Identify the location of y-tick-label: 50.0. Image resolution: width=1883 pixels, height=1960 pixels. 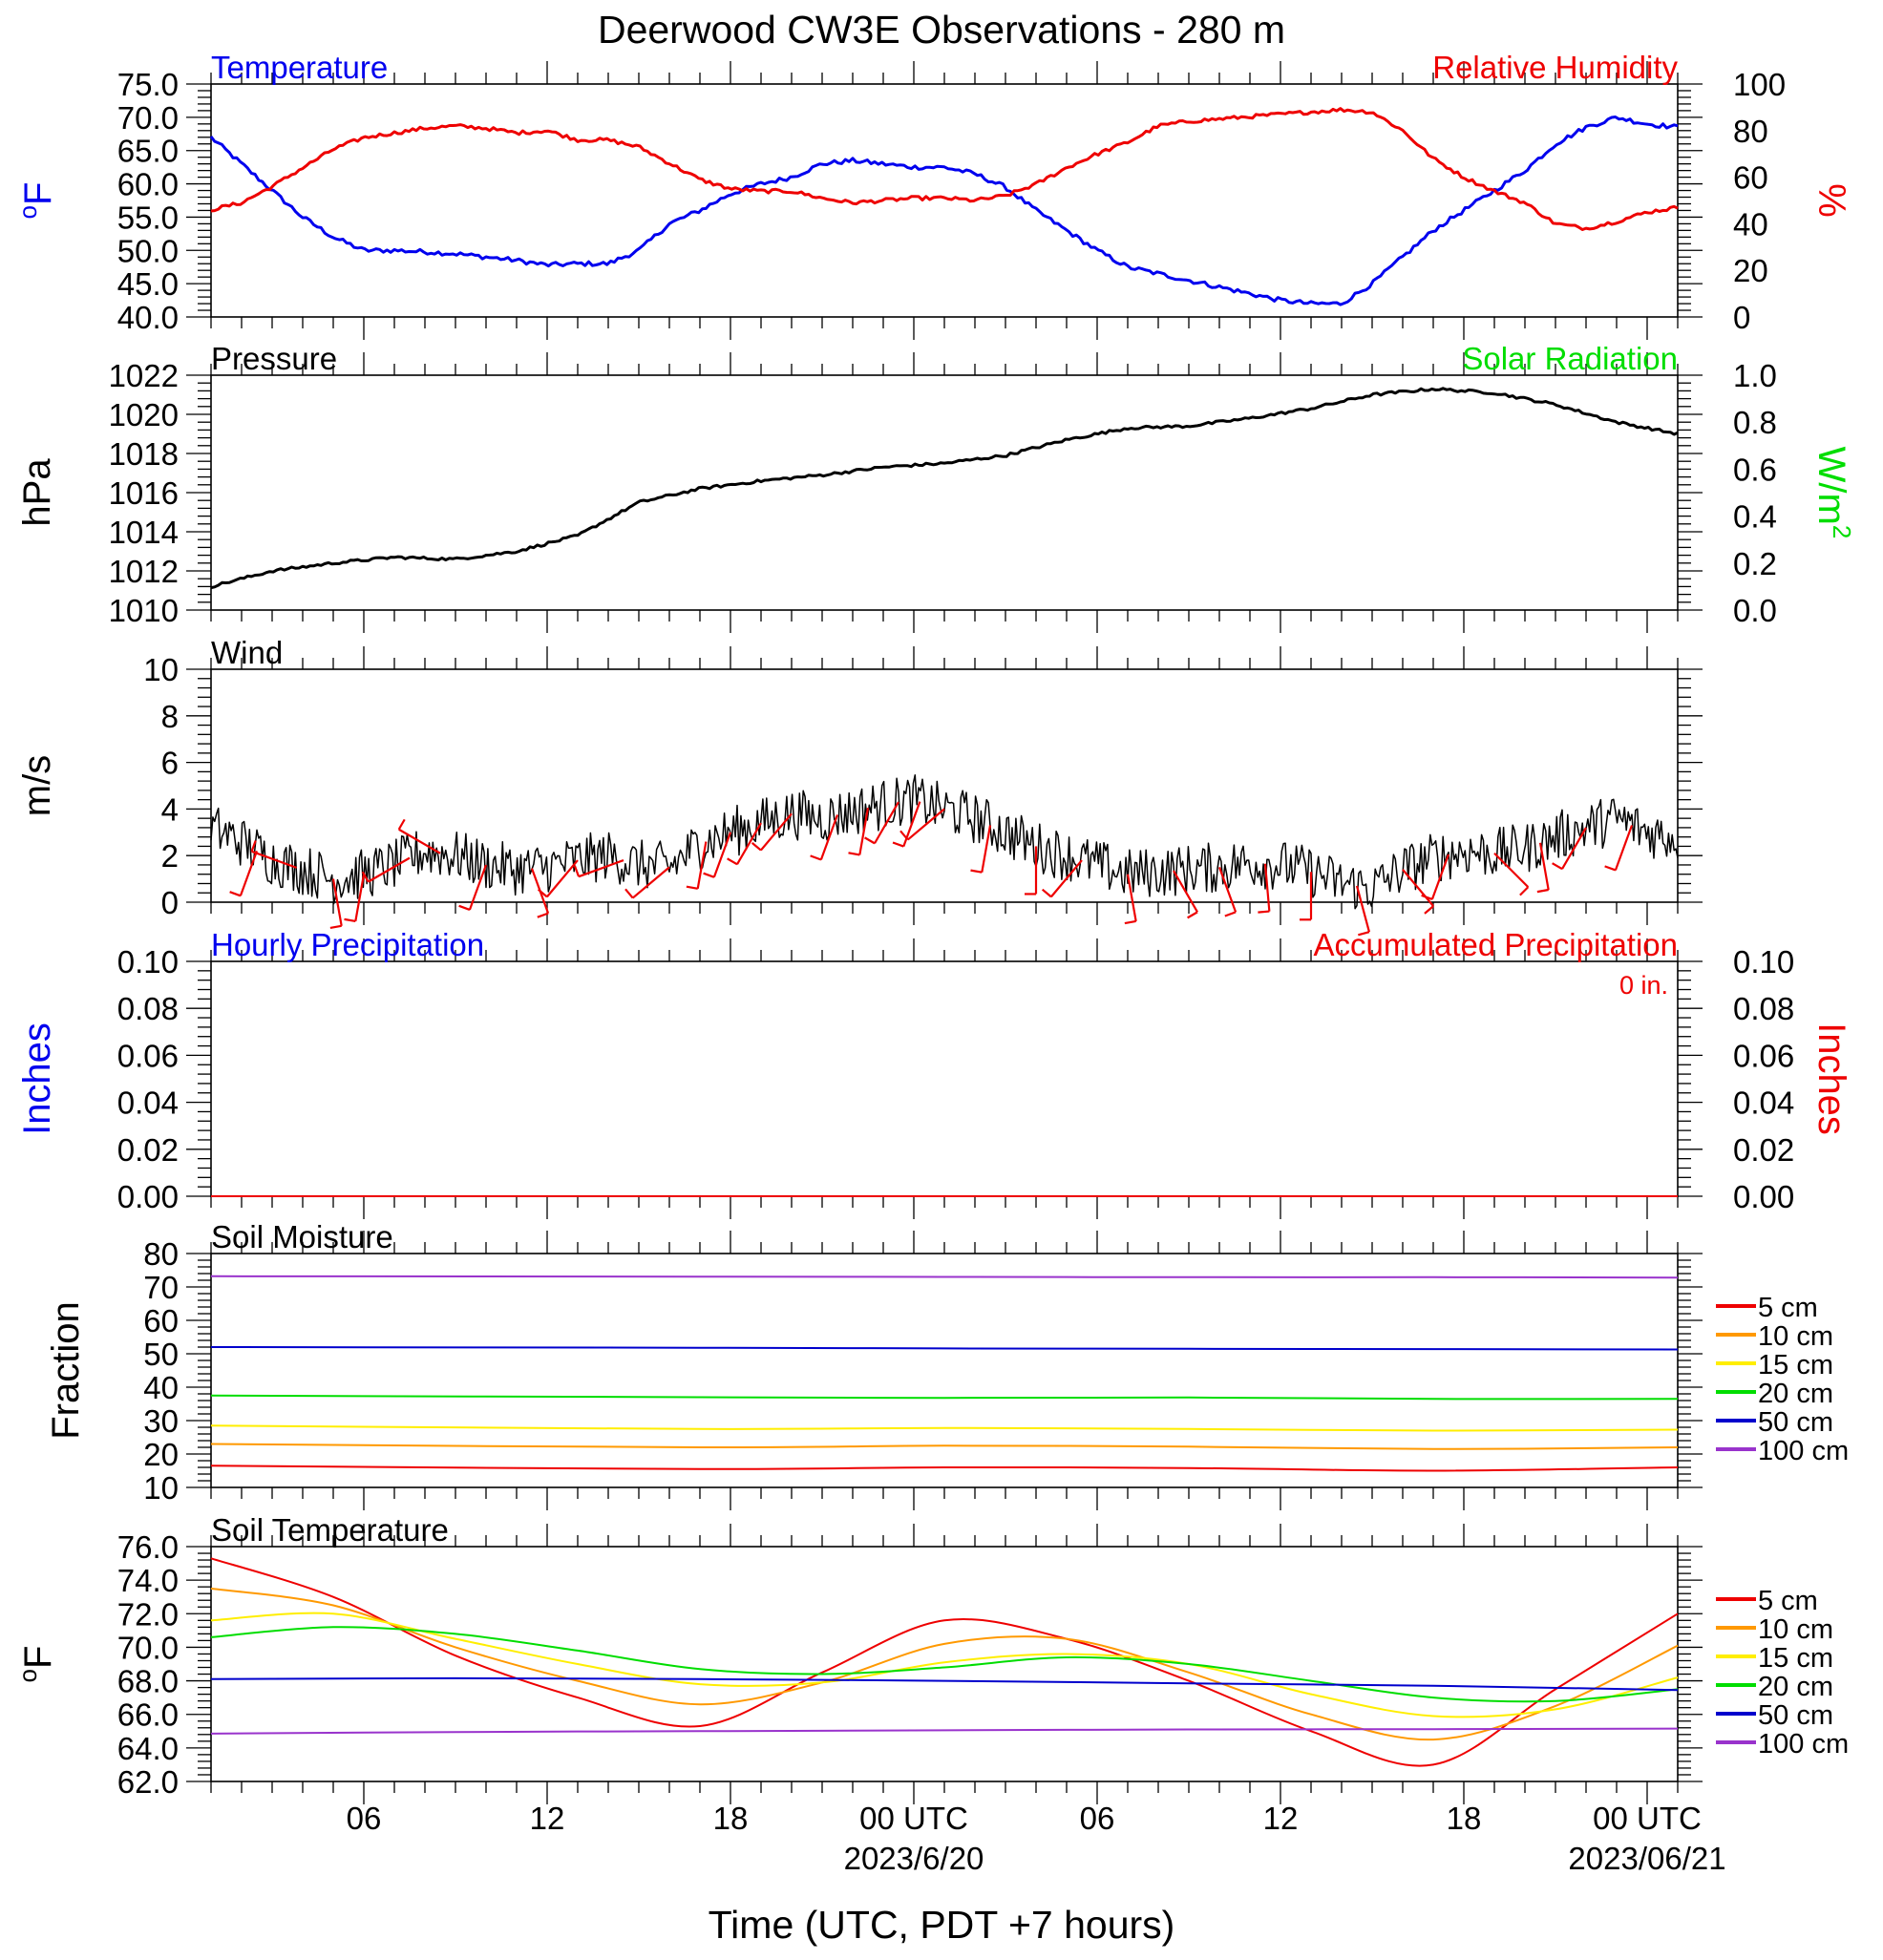
(148, 250).